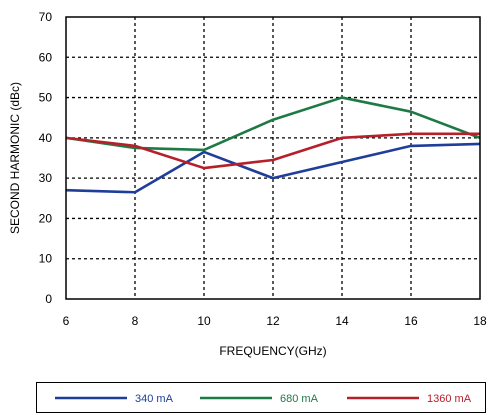  What do you see at coordinates (66, 321) in the screenshot?
I see `x-tick-label: 6` at bounding box center [66, 321].